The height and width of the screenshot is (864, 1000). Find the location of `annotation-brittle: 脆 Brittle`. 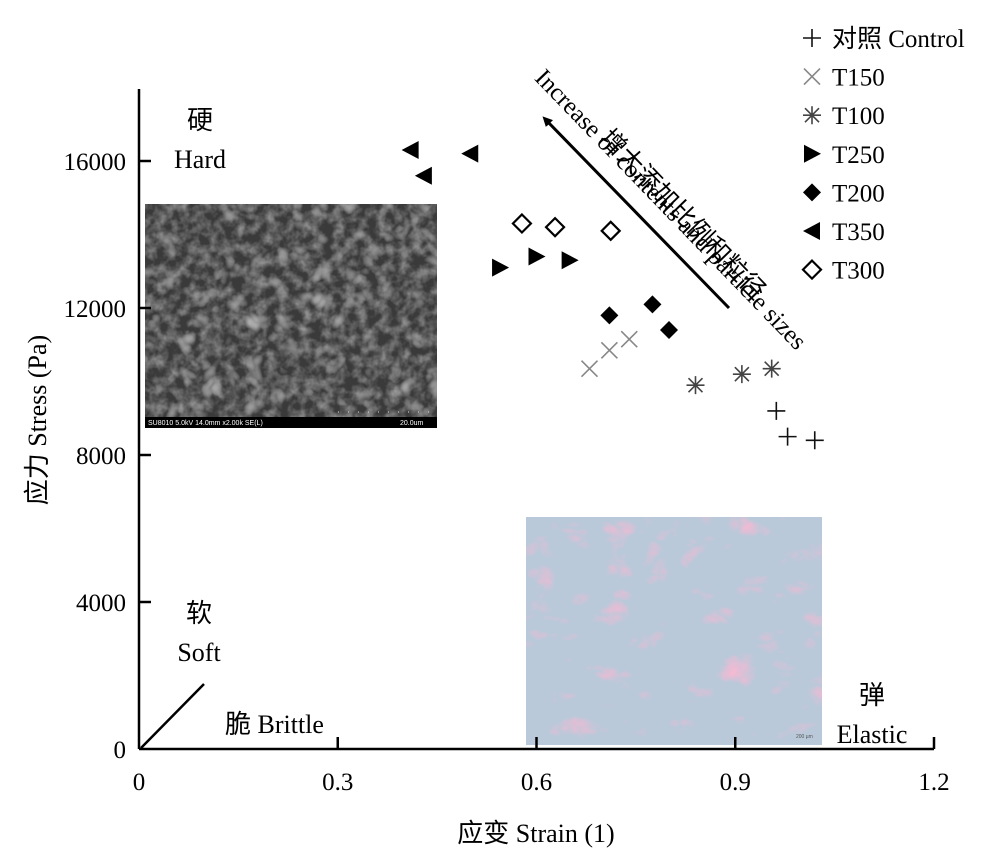

annotation-brittle: 脆 Brittle is located at coordinates (274, 724).